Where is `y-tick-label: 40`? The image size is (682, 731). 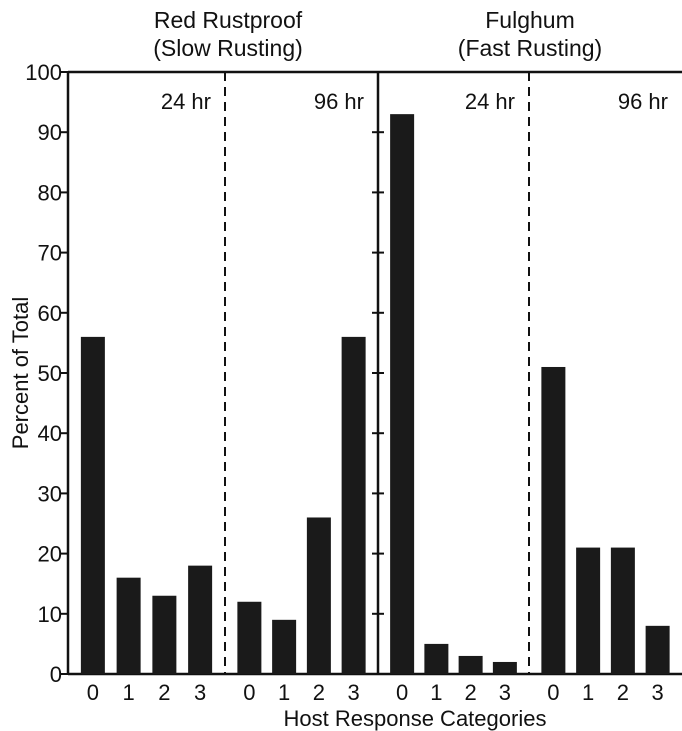 y-tick-label: 40 is located at coordinates (50, 433).